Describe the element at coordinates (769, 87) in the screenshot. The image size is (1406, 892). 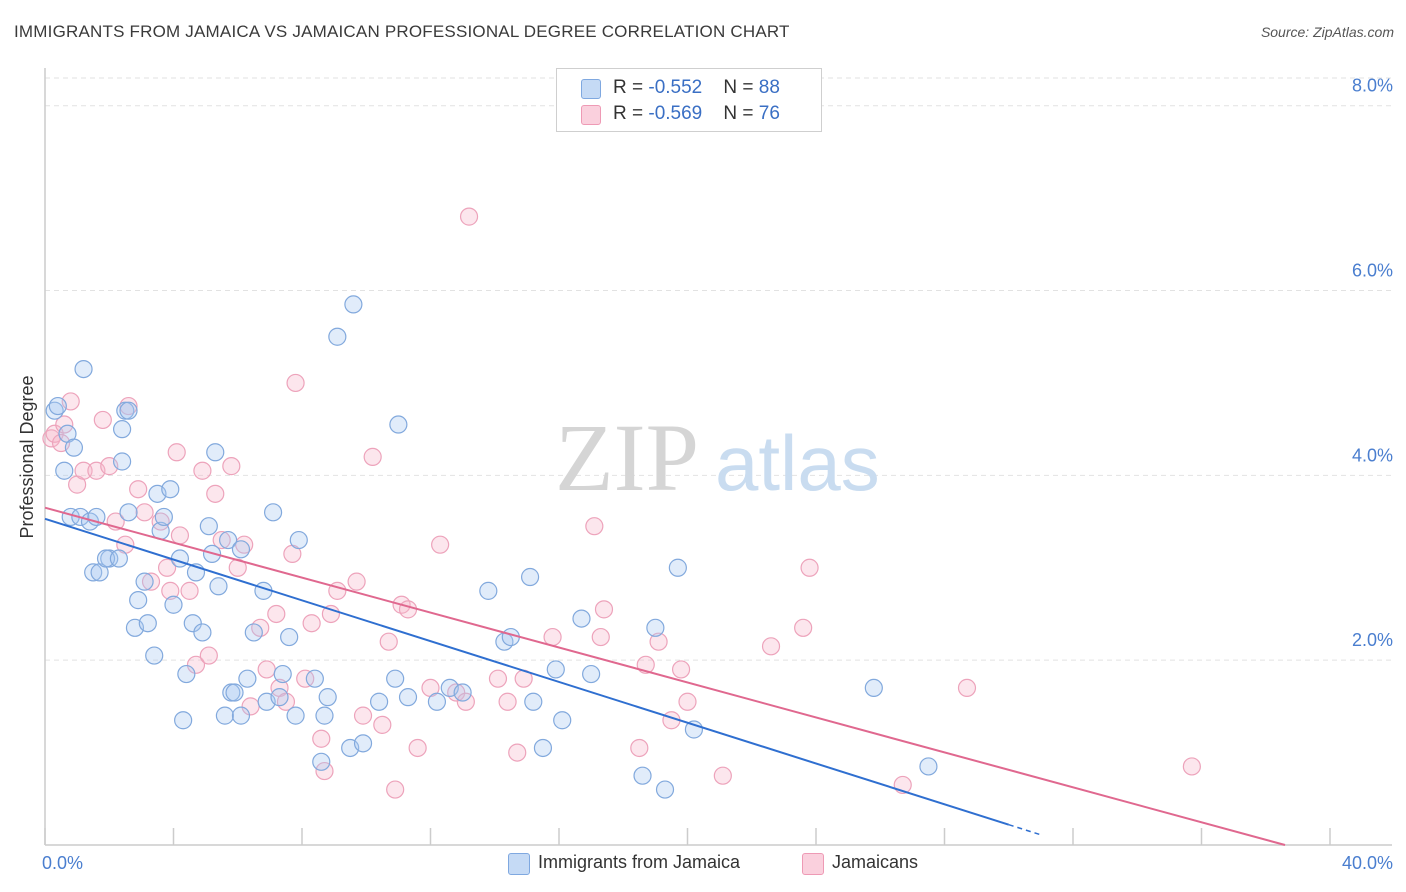
I see `legend-n-value: 88` at that location.